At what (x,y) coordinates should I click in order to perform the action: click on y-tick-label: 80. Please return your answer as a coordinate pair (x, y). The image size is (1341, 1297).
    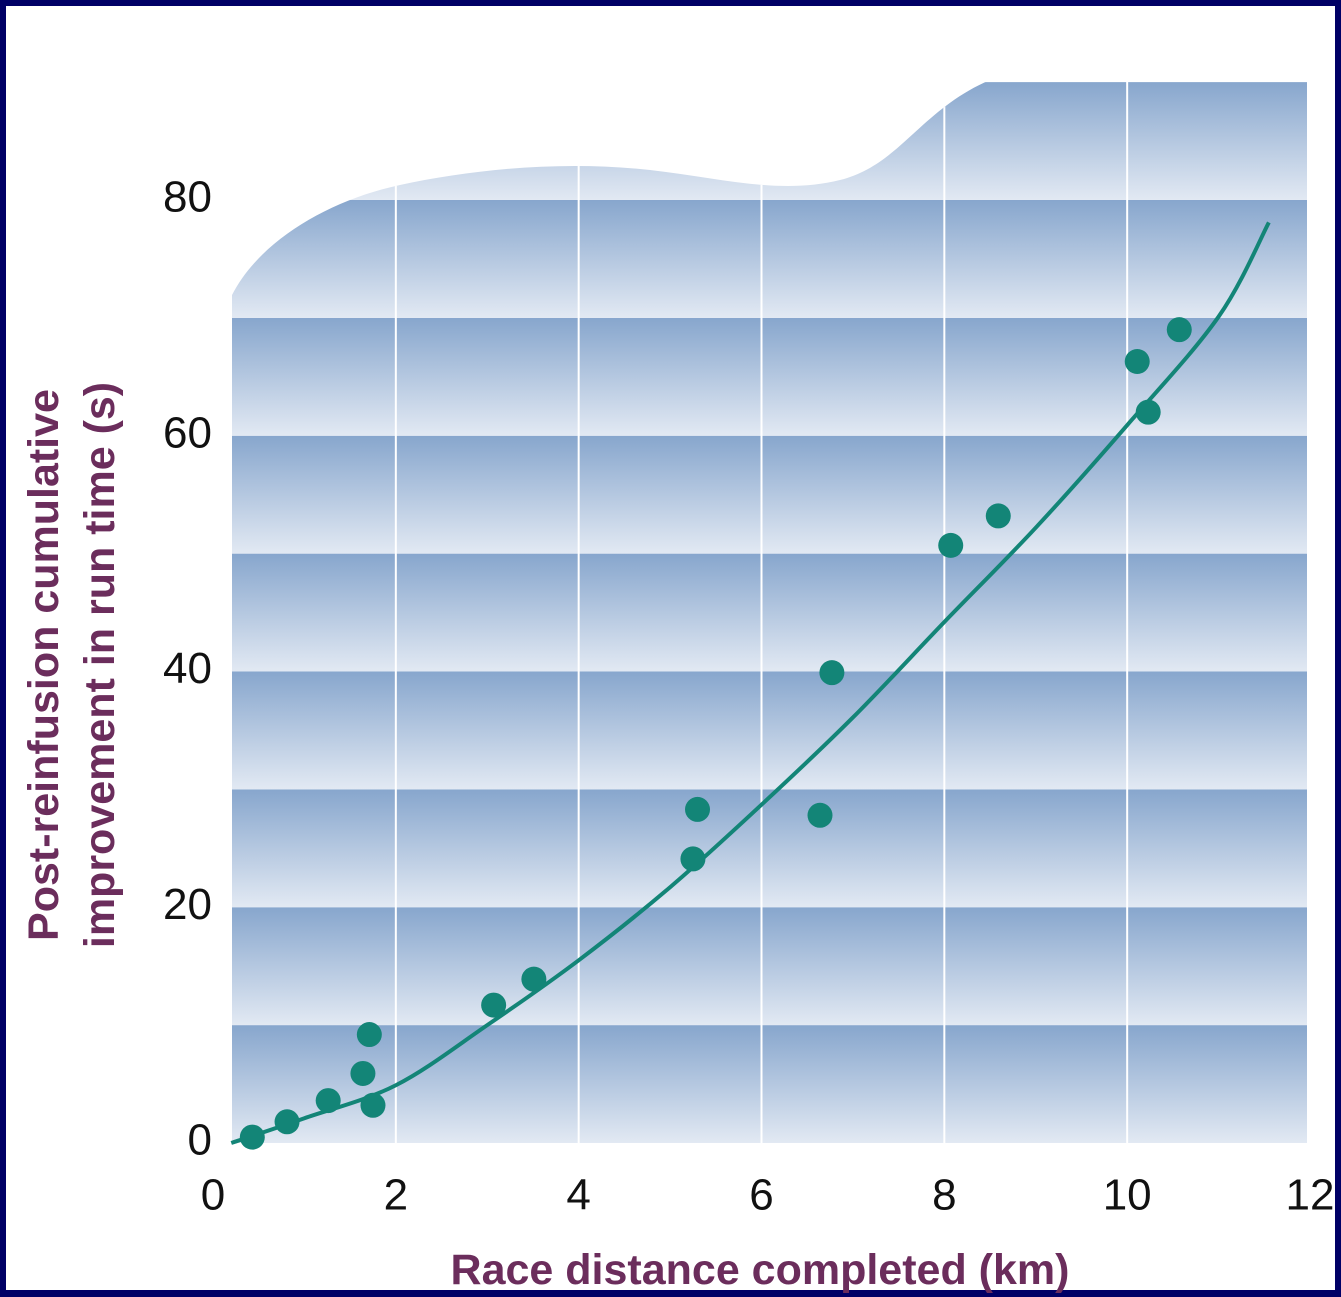
    Looking at the image, I should click on (187, 197).